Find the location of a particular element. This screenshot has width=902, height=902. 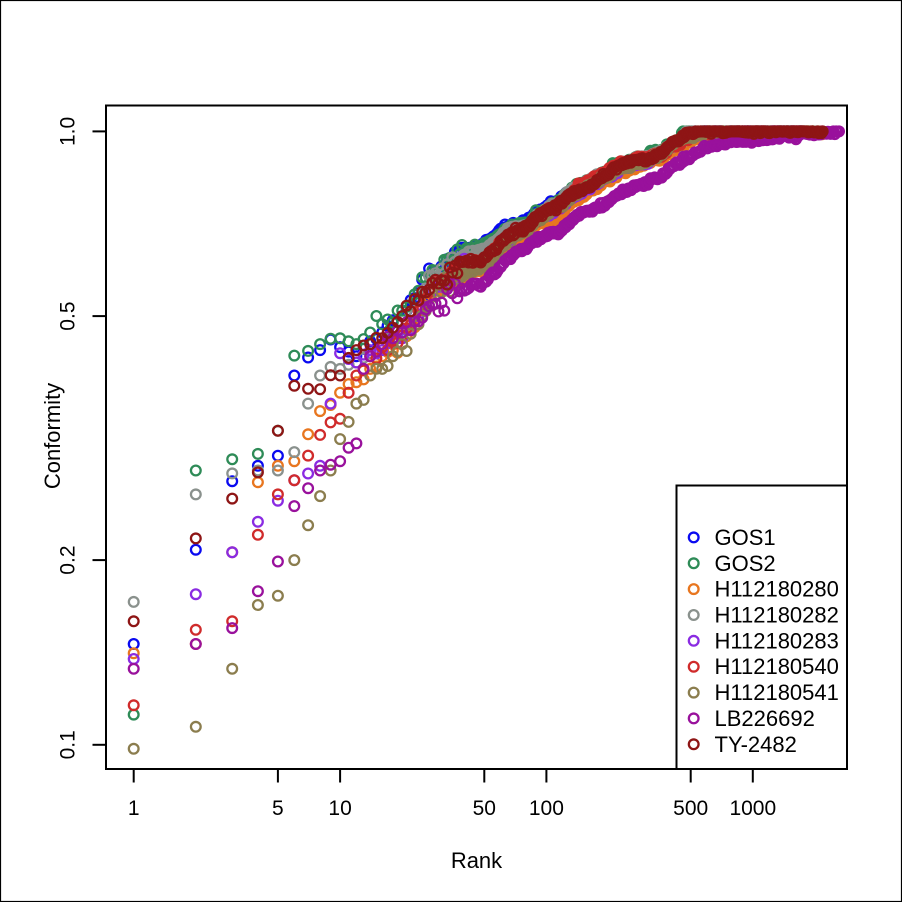

svg-text: H112180283 is located at coordinates (777, 640).